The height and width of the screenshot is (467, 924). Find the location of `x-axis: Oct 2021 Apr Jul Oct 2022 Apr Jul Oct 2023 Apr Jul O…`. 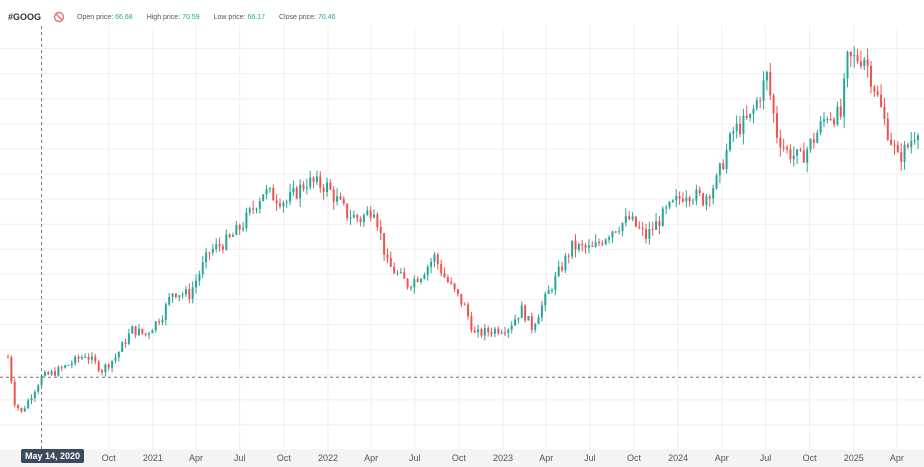

x-axis: Oct 2021 Apr Jul Oct 2022 Apr Jul Oct 2023 Apr Jul O… is located at coordinates (462, 458).